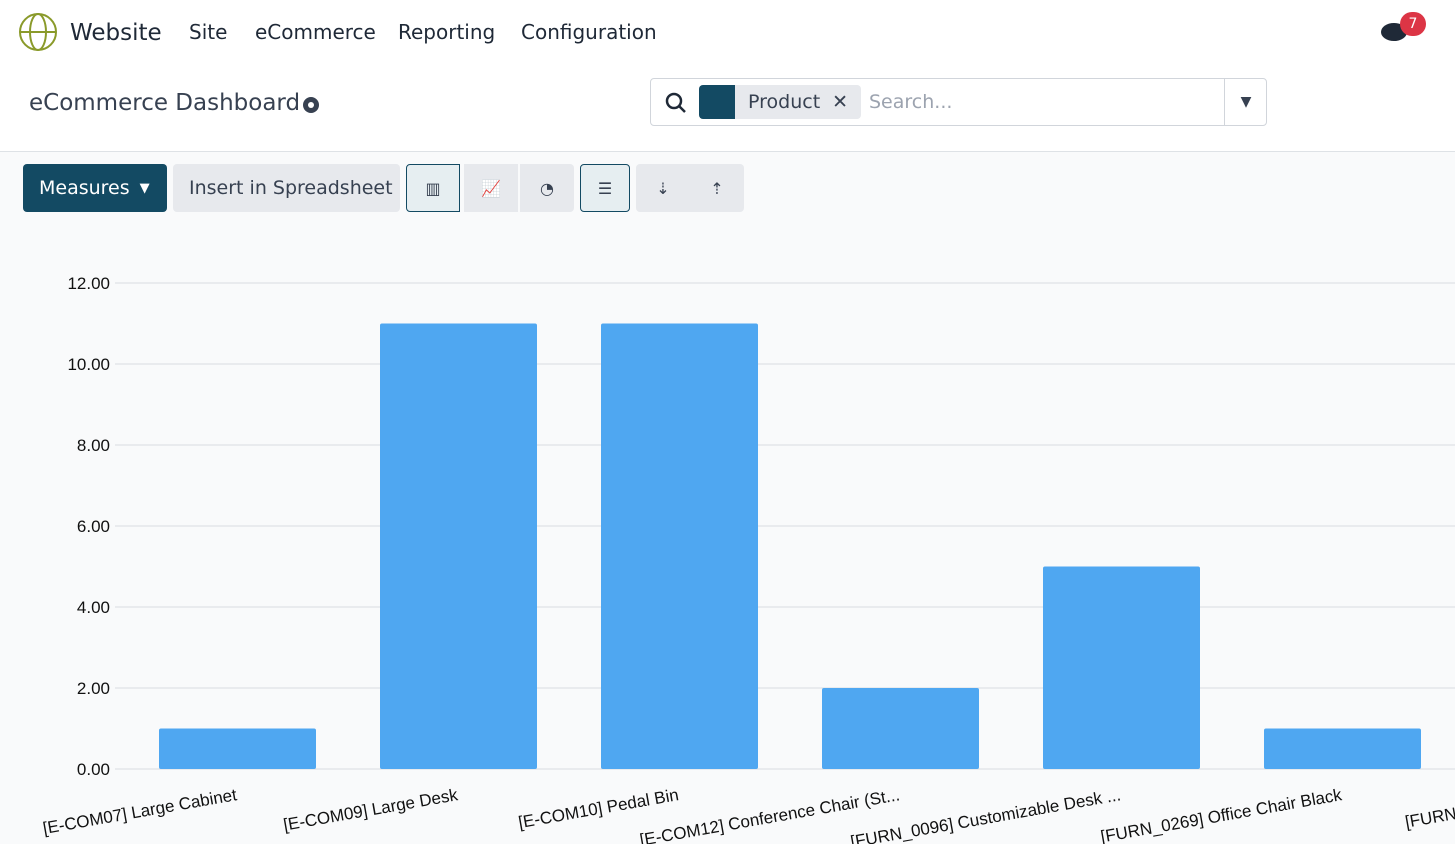  What do you see at coordinates (286, 188) in the screenshot?
I see `insert-button: Insert in Spreadsheet` at bounding box center [286, 188].